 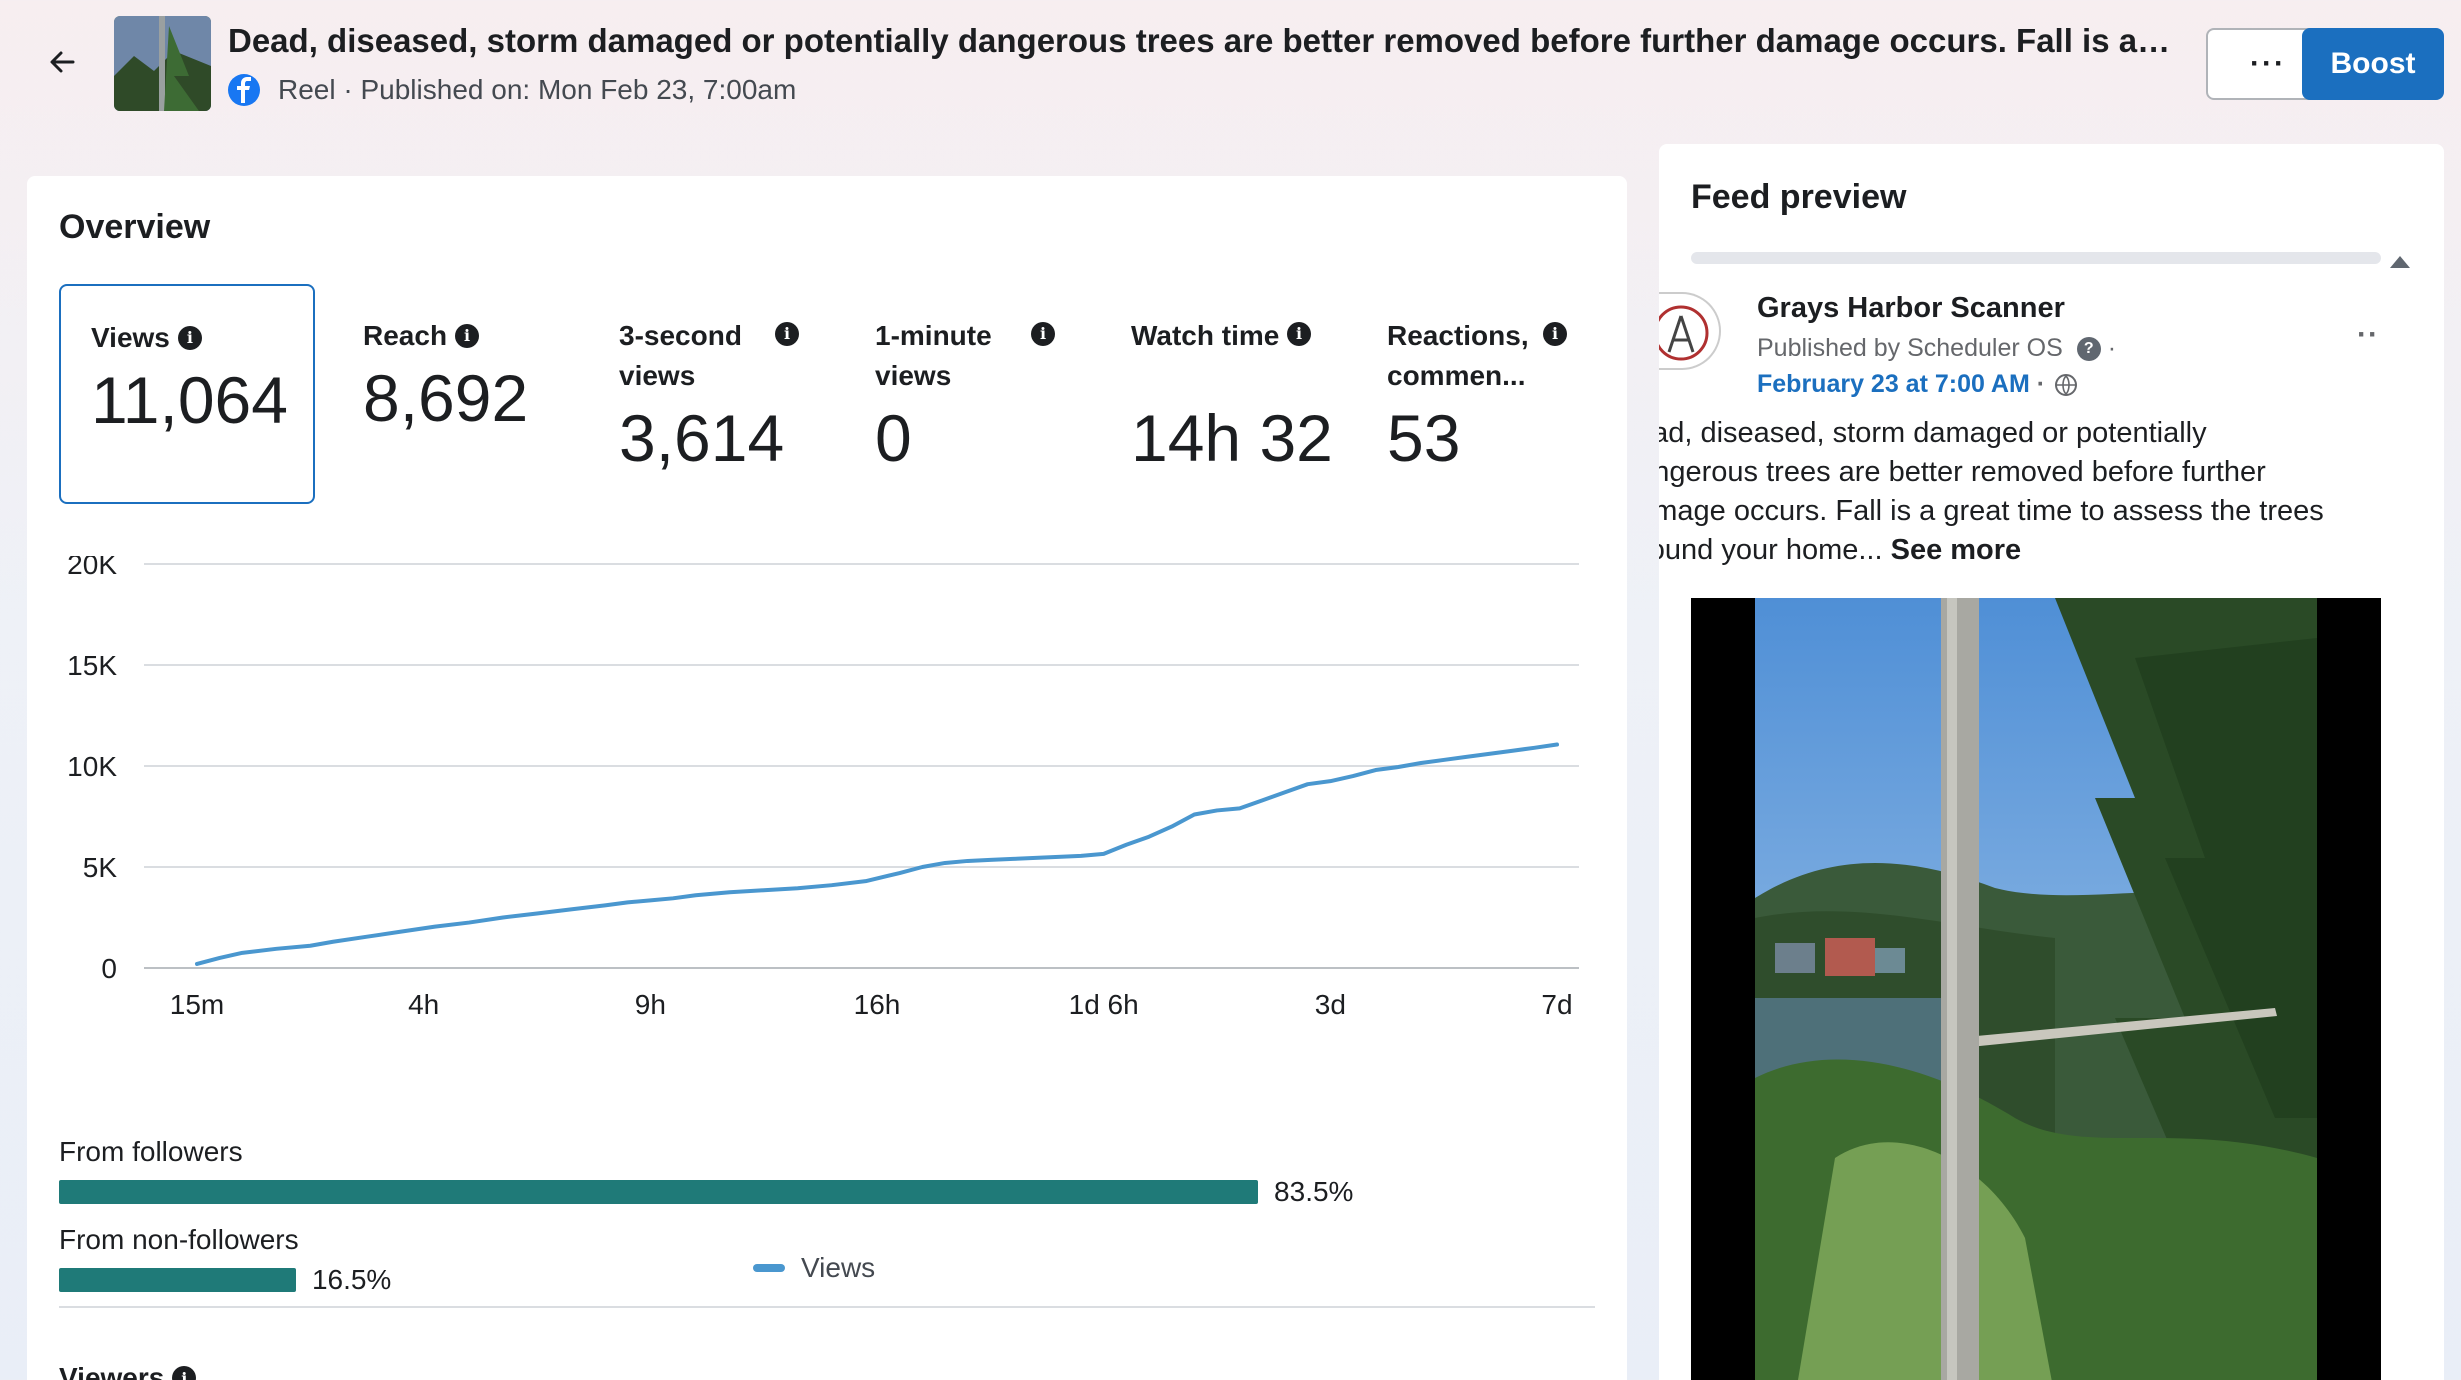 I want to click on legend-label: Views, so click(x=838, y=1267).